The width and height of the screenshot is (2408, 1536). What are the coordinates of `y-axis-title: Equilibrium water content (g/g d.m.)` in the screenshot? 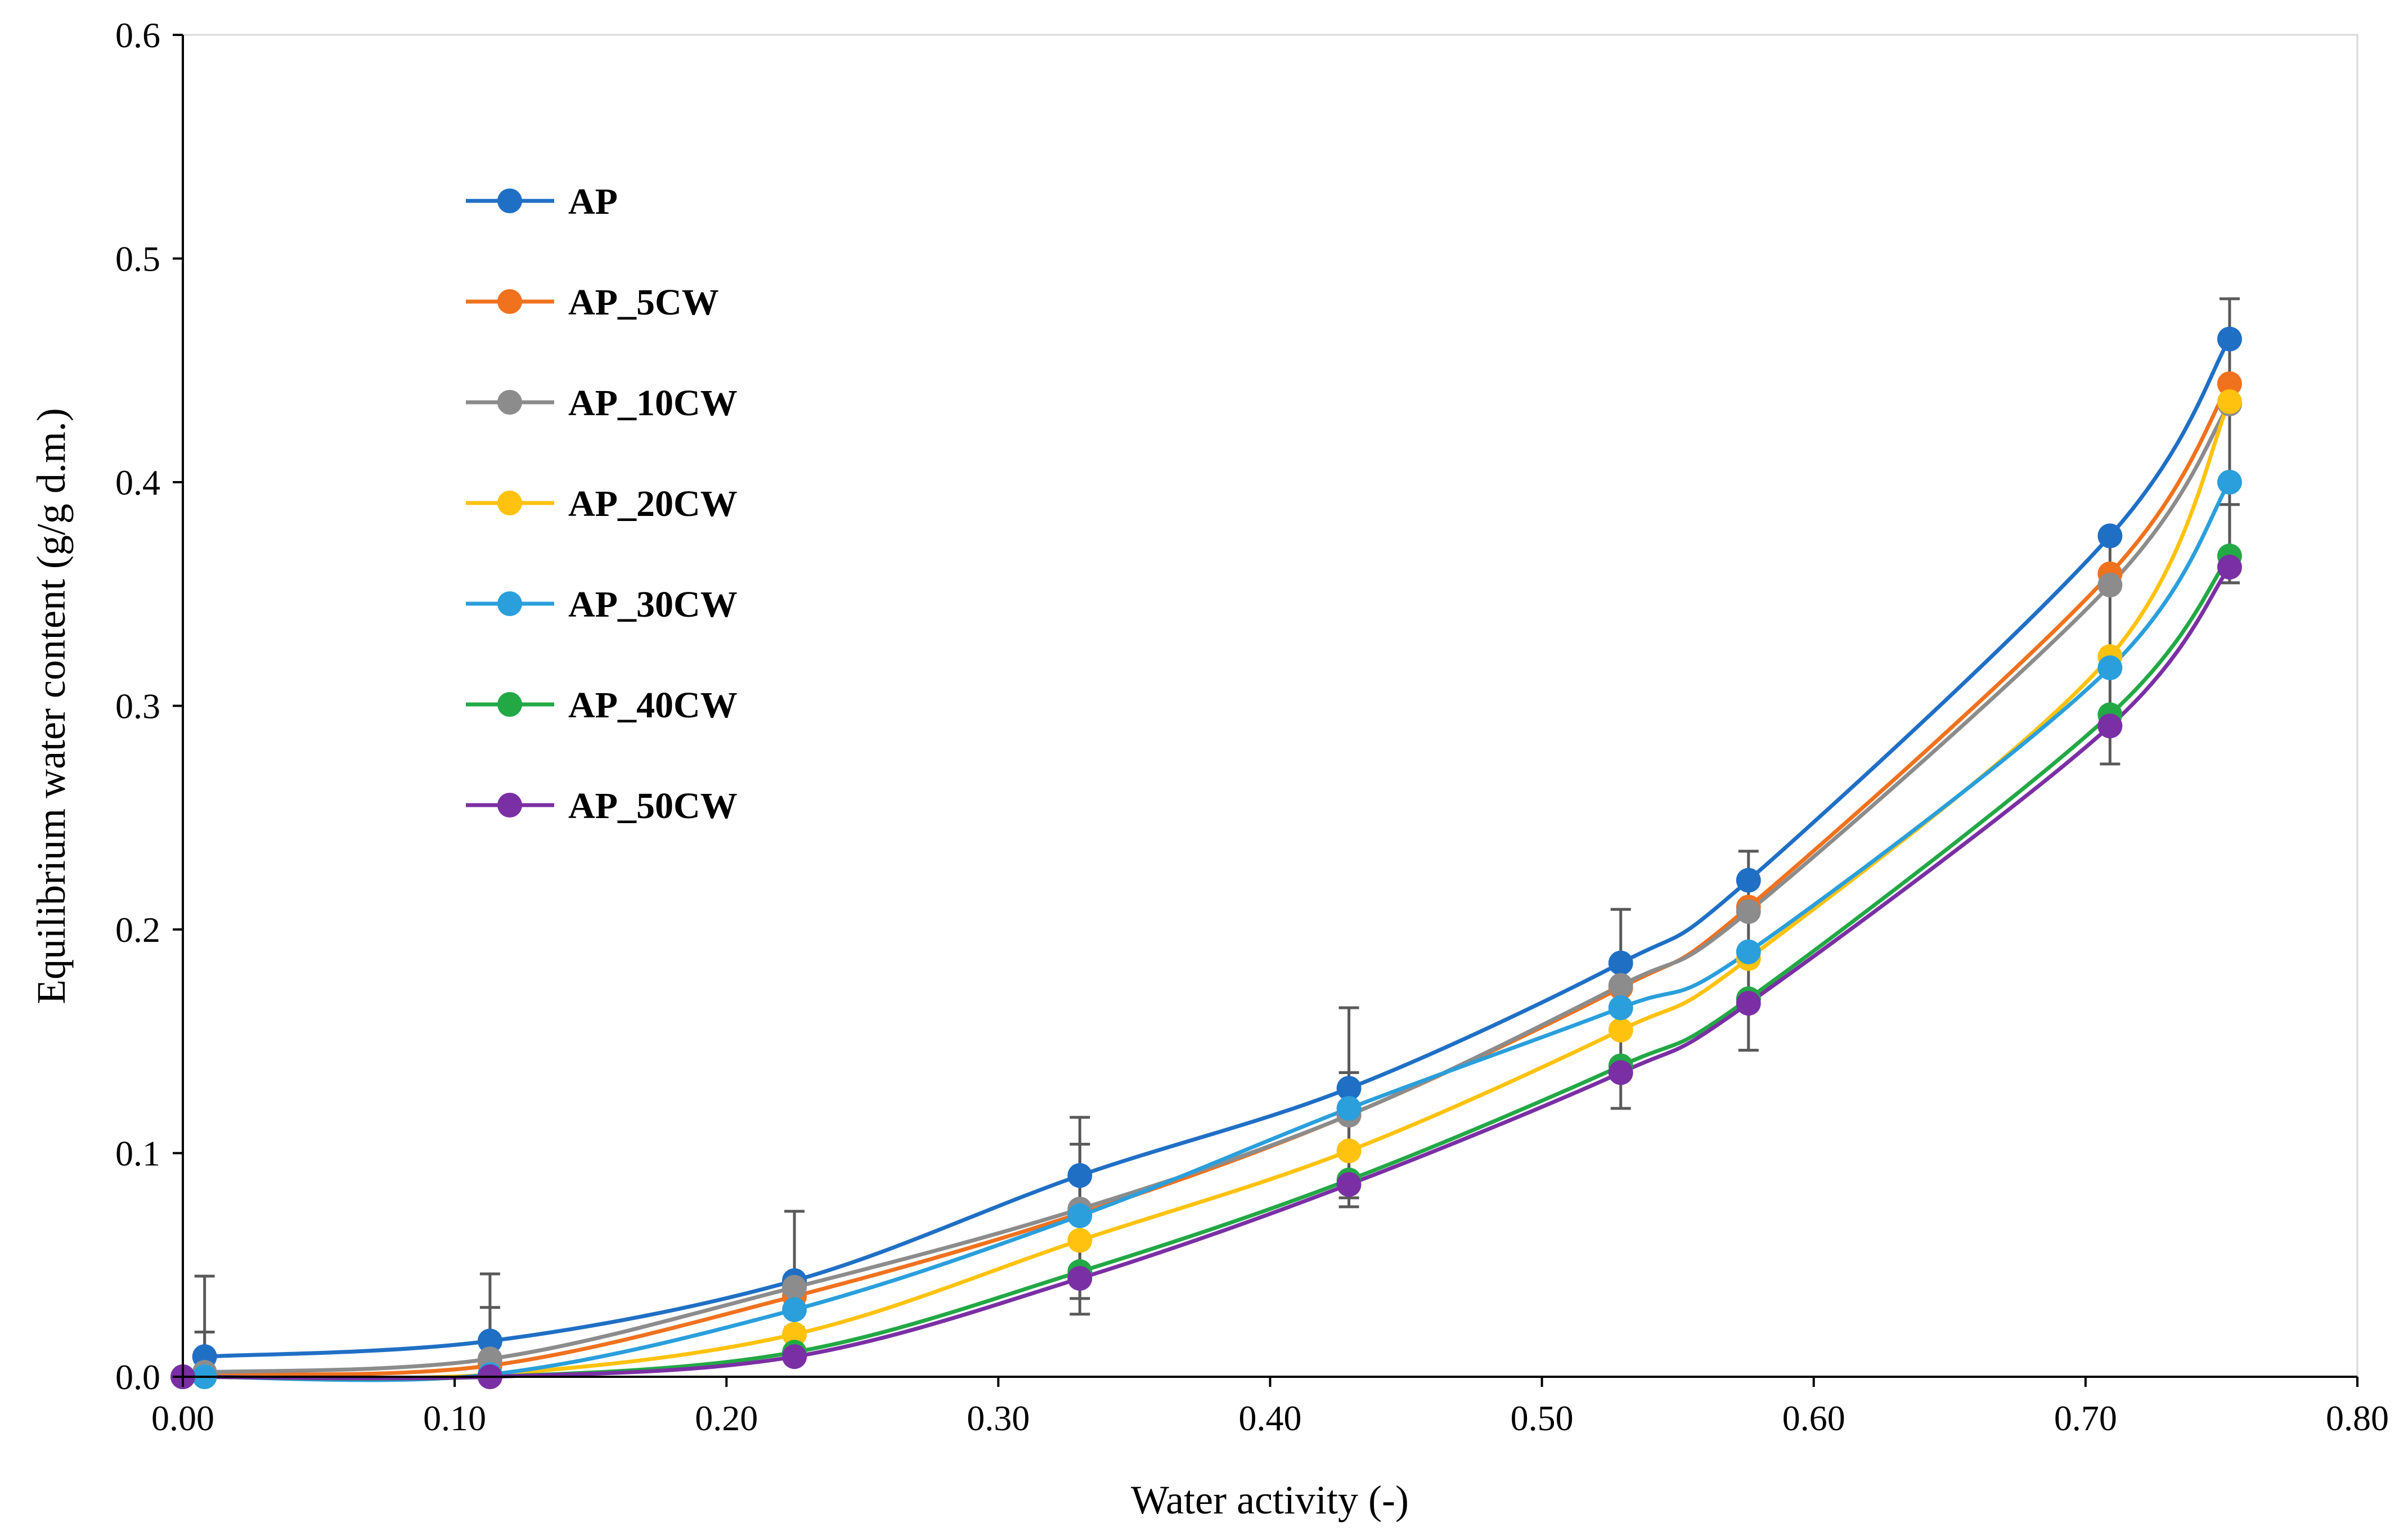 It's located at (51, 706).